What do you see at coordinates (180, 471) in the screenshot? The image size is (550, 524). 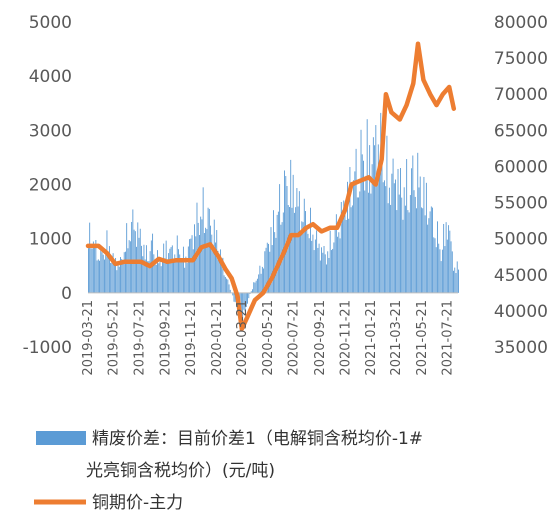 I see `legend-bar-label-2: 光亮铜含税均价）(元/吨)` at bounding box center [180, 471].